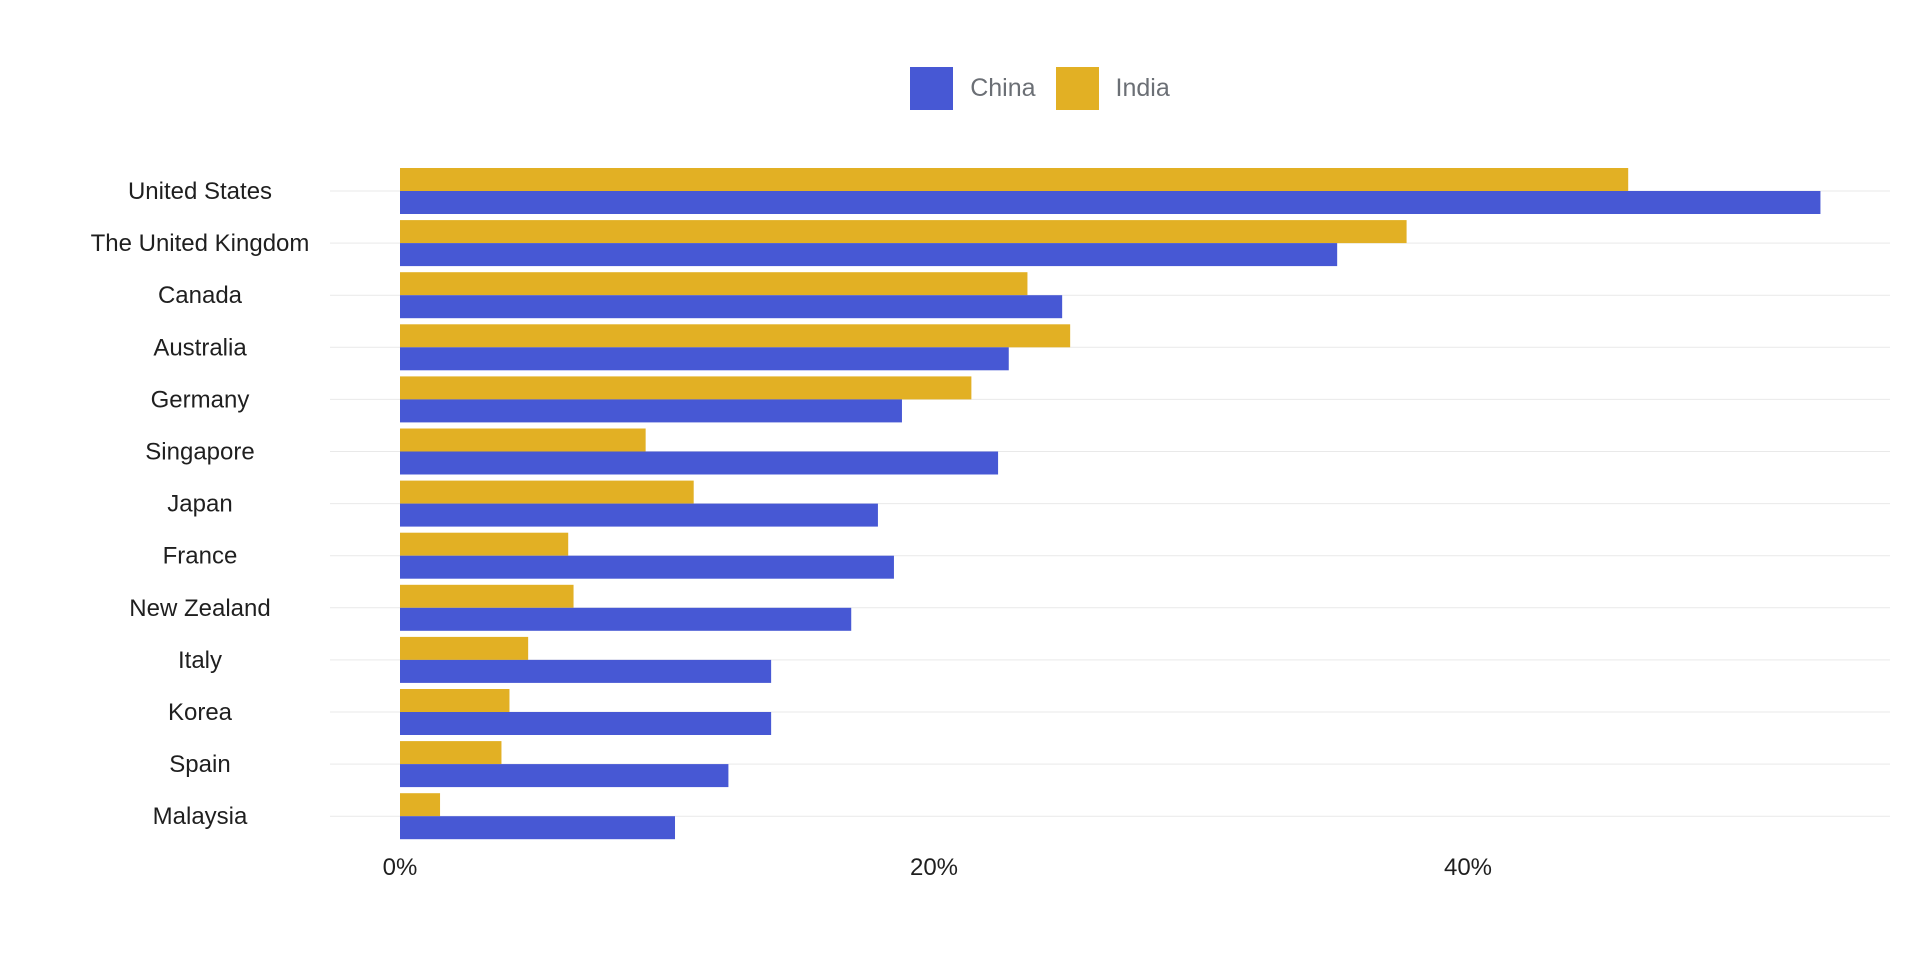 The image size is (1920, 960). Describe the element at coordinates (199, 452) in the screenshot. I see `category-label: Singapore` at that location.